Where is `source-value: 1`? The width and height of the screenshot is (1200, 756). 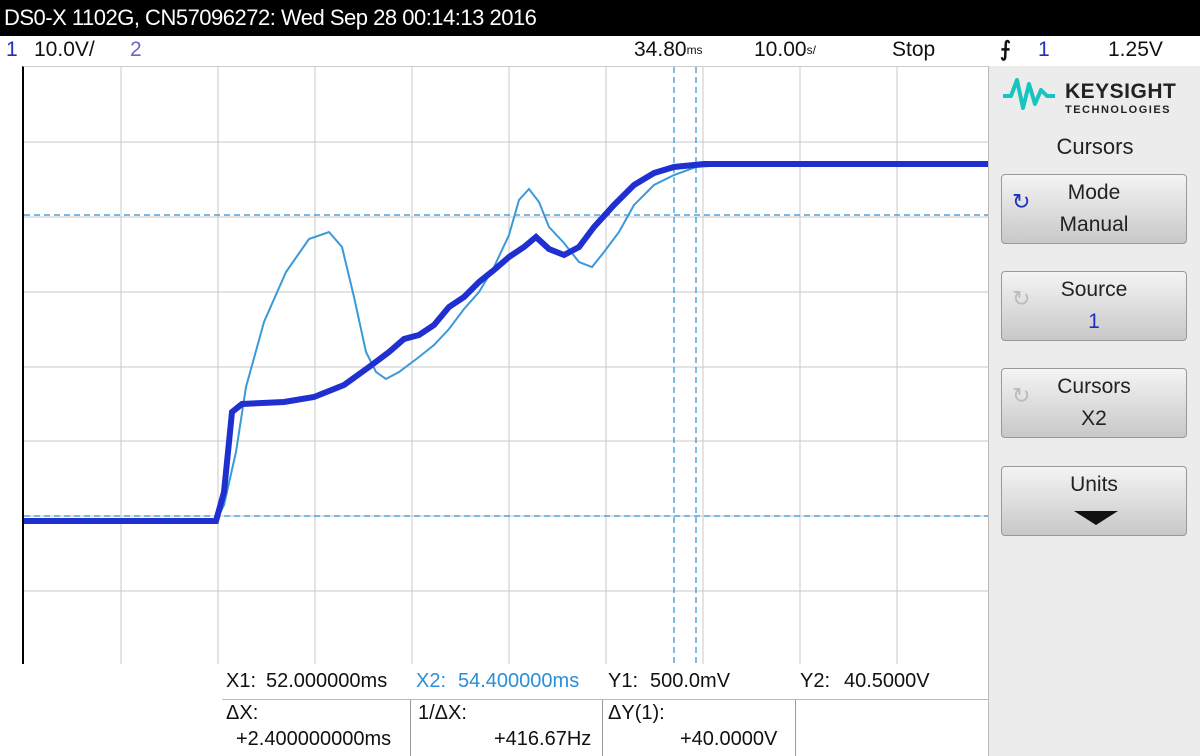 source-value: 1 is located at coordinates (1094, 321).